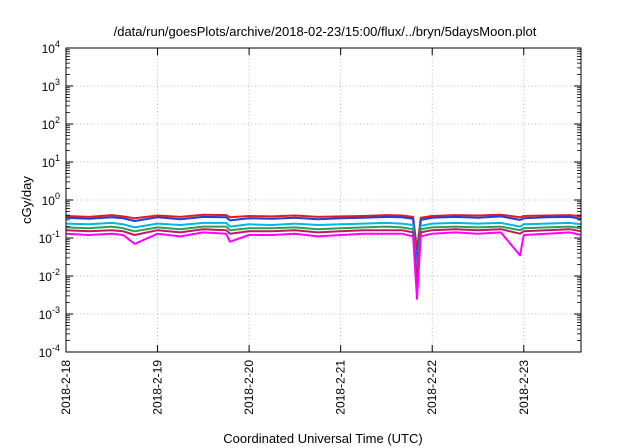 The image size is (640, 448). Describe the element at coordinates (51, 199) in the screenshot. I see `y-tick-label: 10⁰` at that location.